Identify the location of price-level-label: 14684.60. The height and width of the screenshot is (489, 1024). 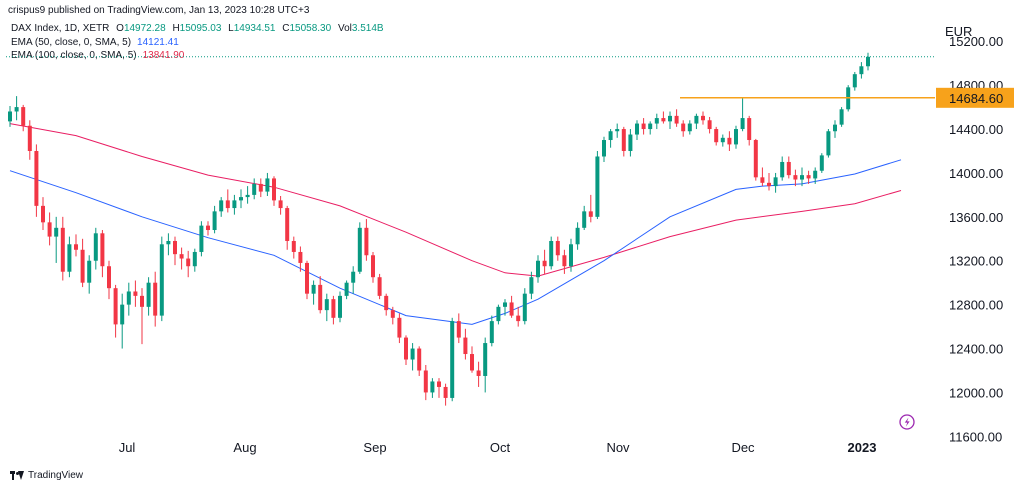
(976, 98).